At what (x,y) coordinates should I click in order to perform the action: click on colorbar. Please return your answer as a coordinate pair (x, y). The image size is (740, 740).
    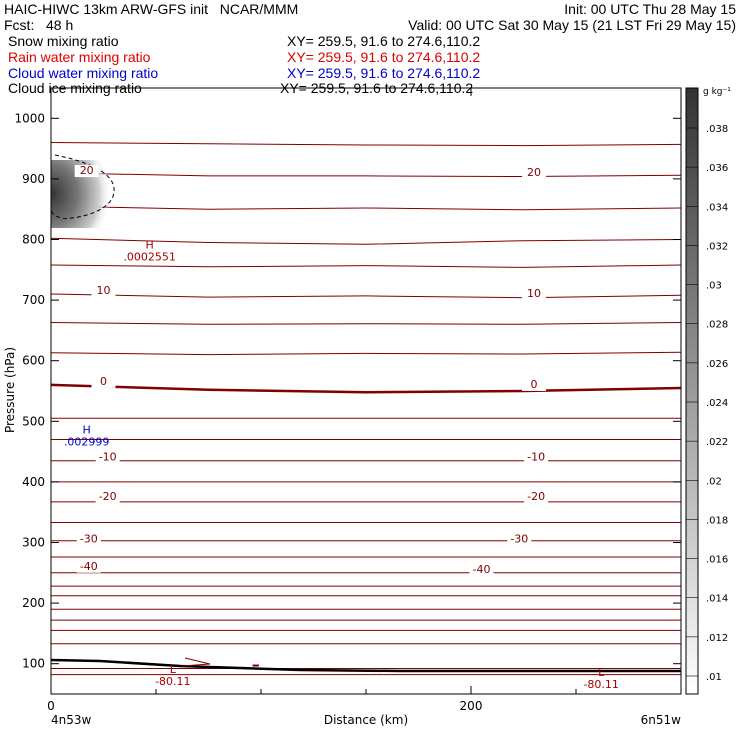
    Looking at the image, I should click on (692, 391).